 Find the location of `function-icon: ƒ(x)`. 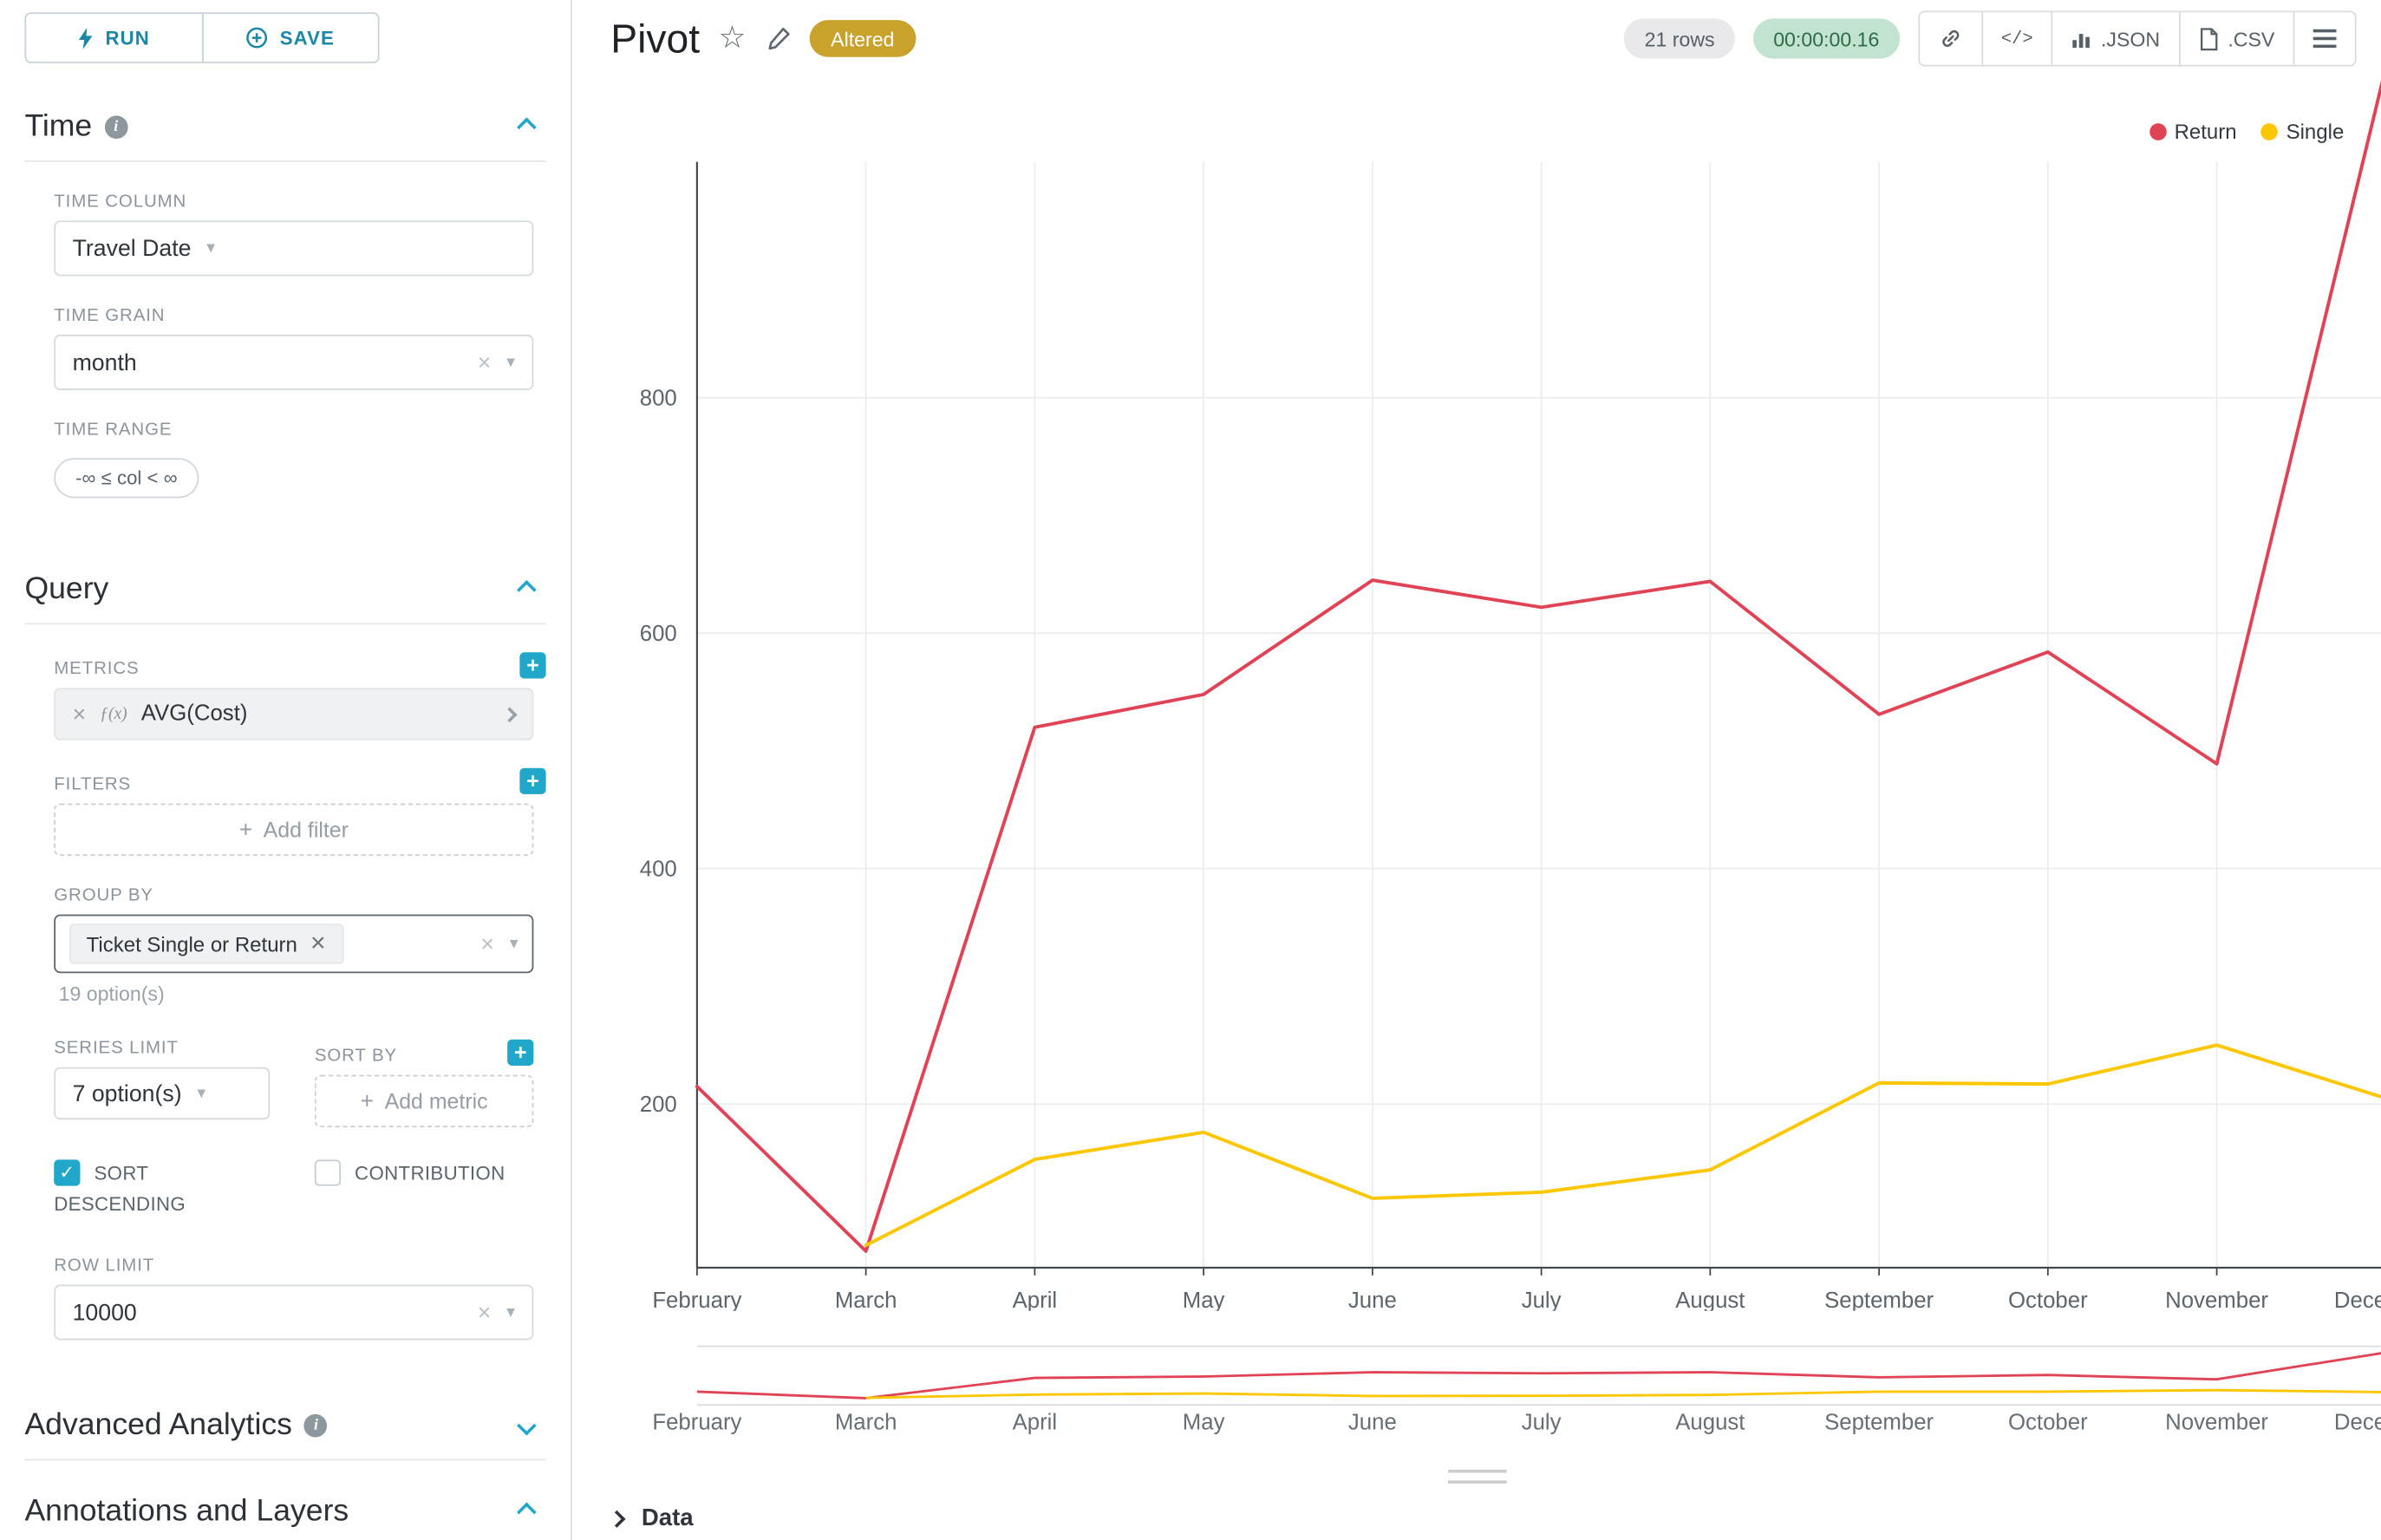

function-icon: ƒ(x) is located at coordinates (114, 714).